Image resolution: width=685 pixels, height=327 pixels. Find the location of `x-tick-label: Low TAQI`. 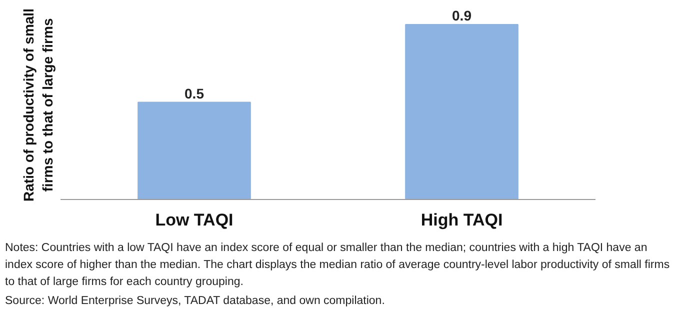

x-tick-label: Low TAQI is located at coordinates (194, 220).